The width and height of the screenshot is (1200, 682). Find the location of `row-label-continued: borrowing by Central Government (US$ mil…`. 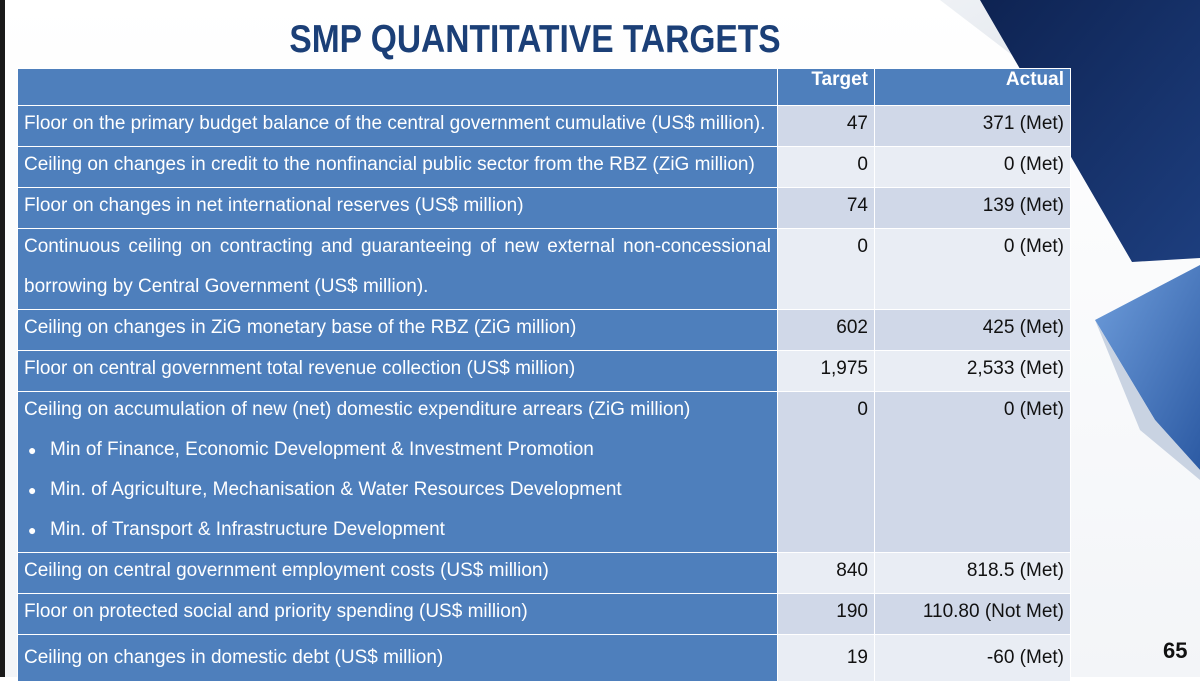

row-label-continued: borrowing by Central Government (US$ mil… is located at coordinates (226, 286).